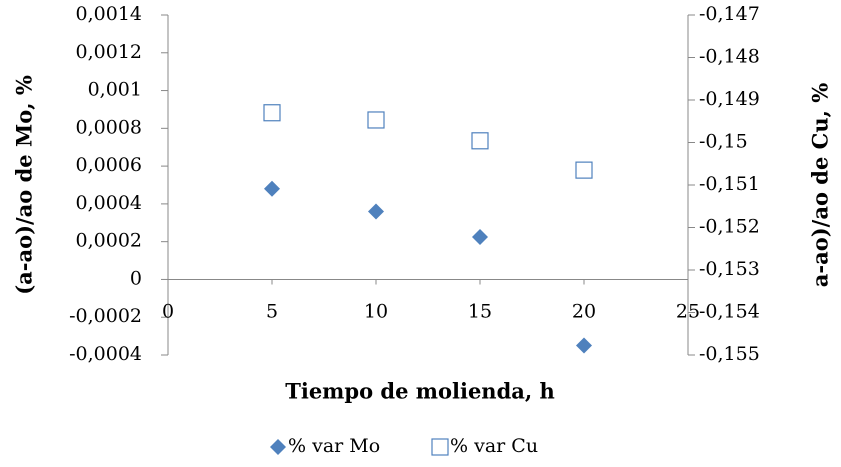  I want to click on y-tick-label: 0,0006, so click(109, 165).